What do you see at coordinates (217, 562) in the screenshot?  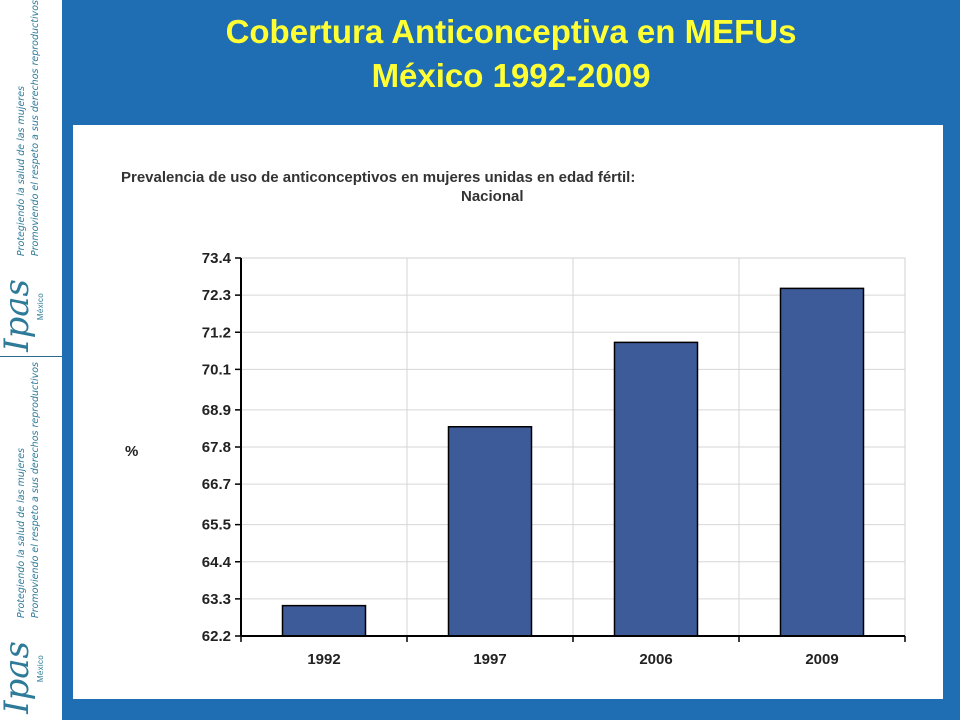 I see `y-tick-label: 64.4` at bounding box center [217, 562].